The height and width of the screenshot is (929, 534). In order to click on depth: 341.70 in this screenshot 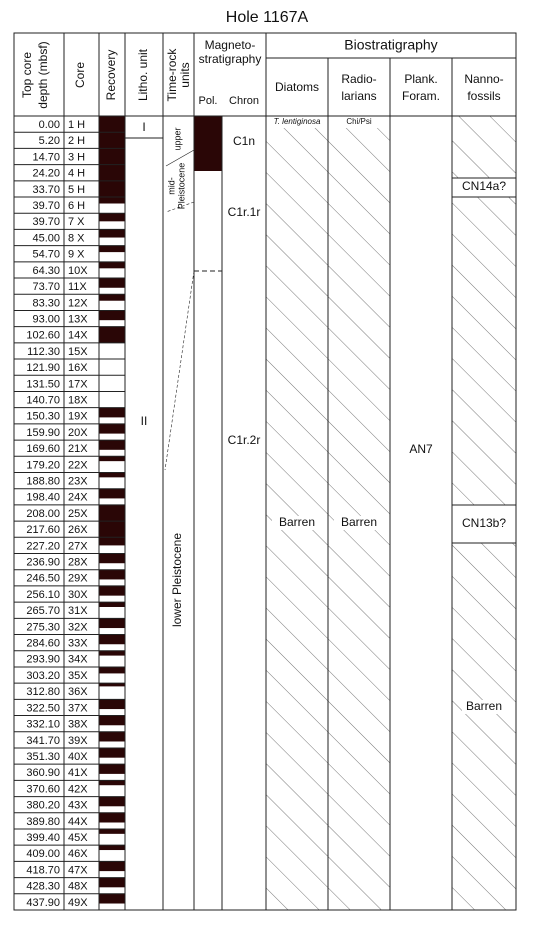, I will do `click(43, 741)`.